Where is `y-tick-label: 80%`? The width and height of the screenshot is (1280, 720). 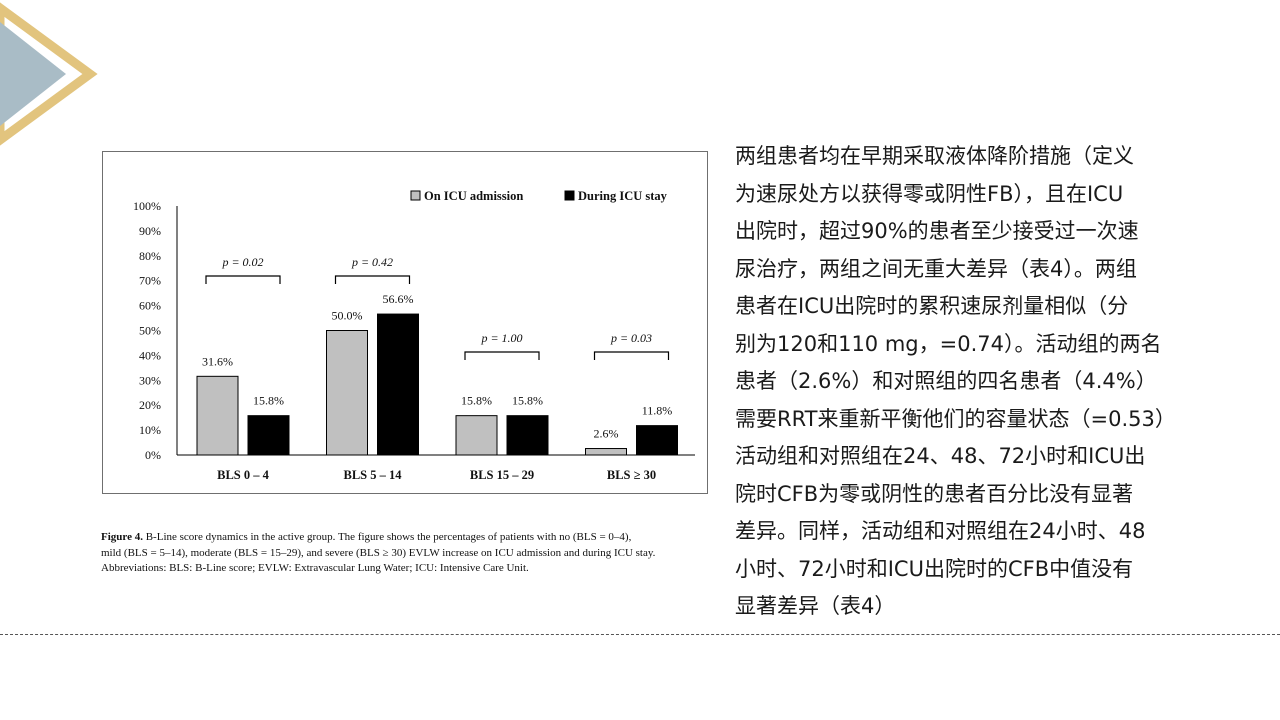 y-tick-label: 80% is located at coordinates (150, 256).